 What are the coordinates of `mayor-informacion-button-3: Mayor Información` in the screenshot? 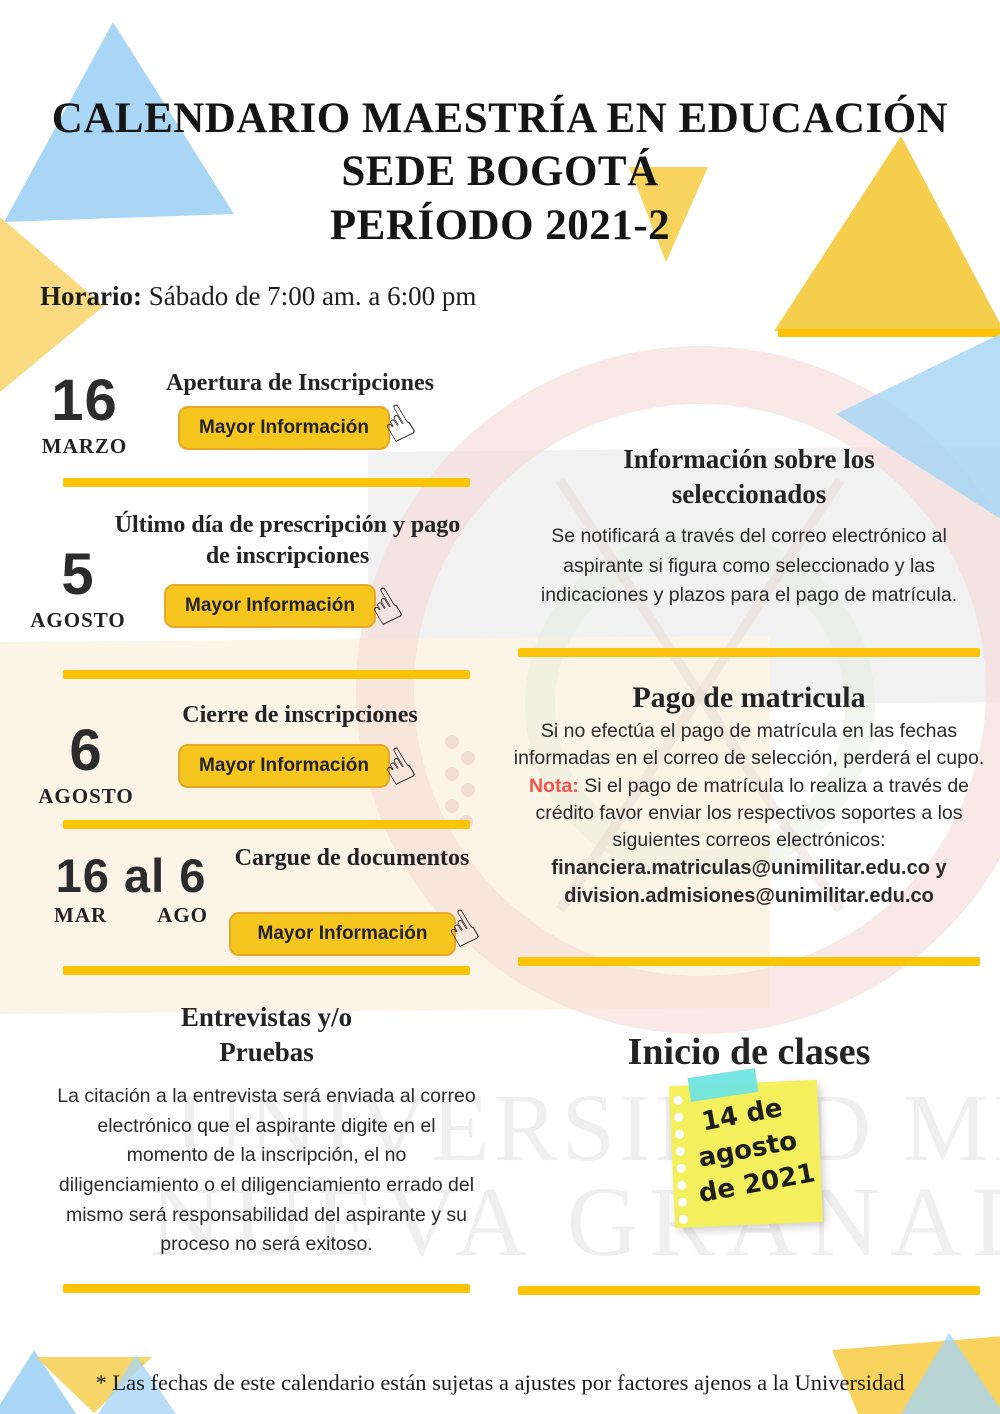 It's located at (284, 766).